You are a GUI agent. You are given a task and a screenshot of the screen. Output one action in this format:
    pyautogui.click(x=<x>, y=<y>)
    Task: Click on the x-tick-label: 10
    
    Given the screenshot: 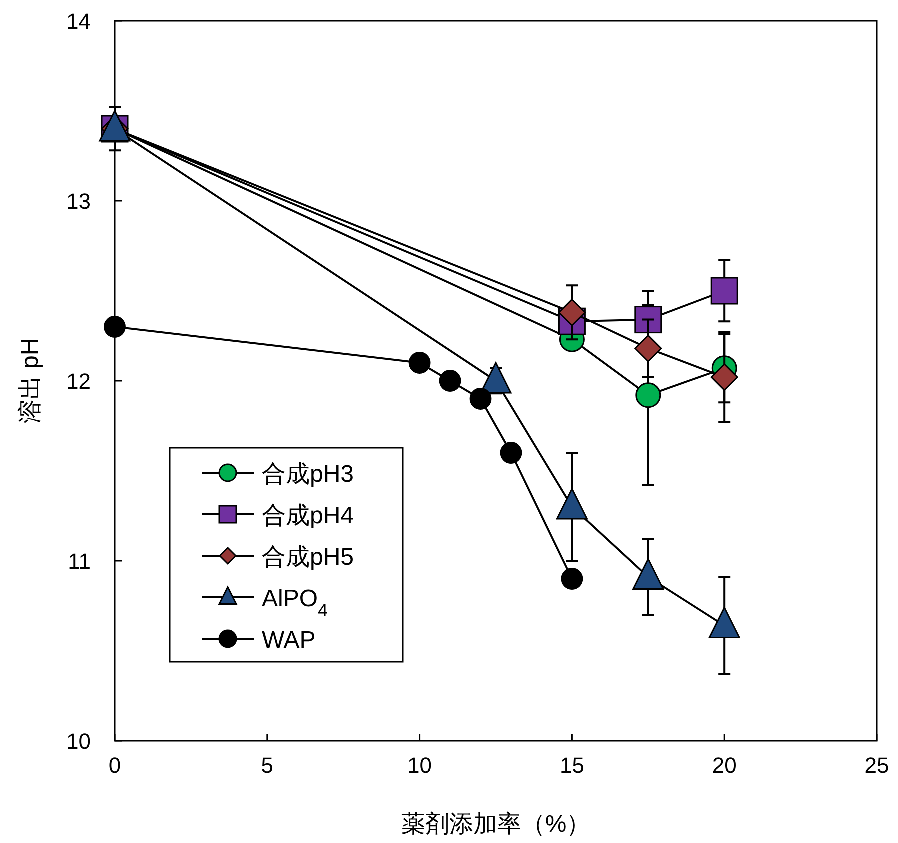 What is the action you would take?
    pyautogui.click(x=420, y=765)
    